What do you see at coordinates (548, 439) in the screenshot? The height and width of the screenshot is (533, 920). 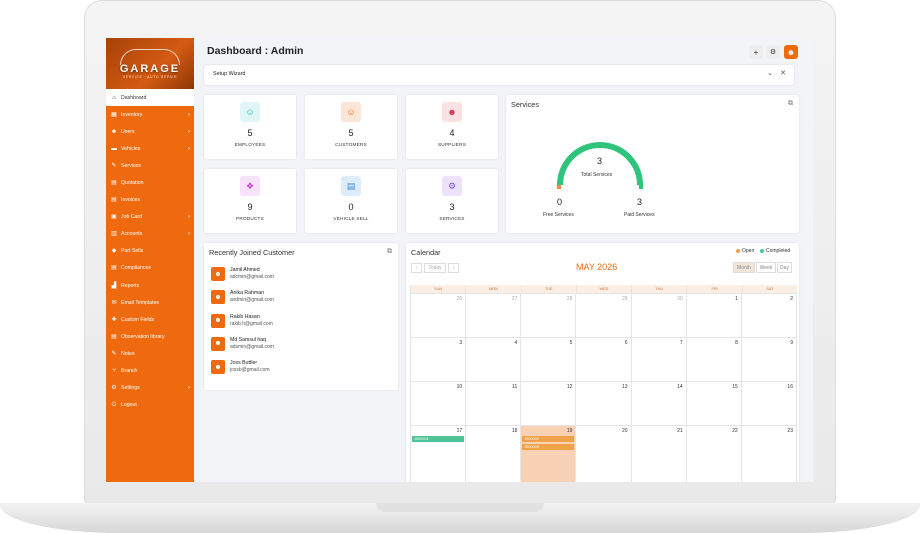 I see `calendar-event: J000002` at bounding box center [548, 439].